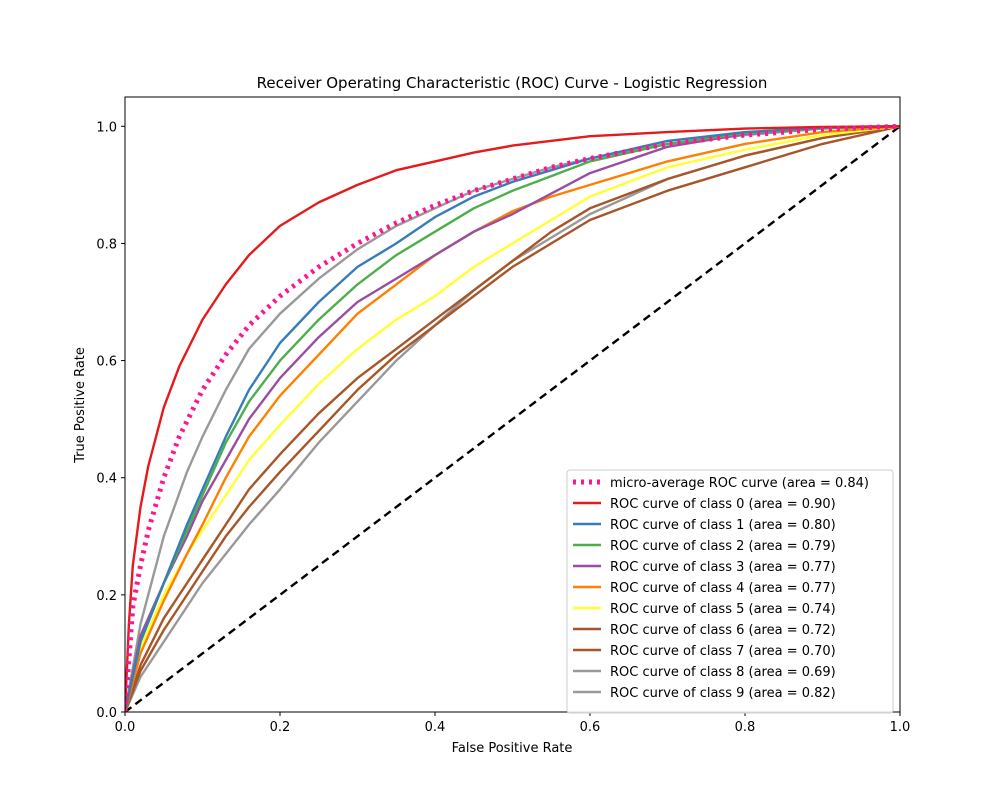  I want to click on y-tick-label: 1.0, so click(106, 127).